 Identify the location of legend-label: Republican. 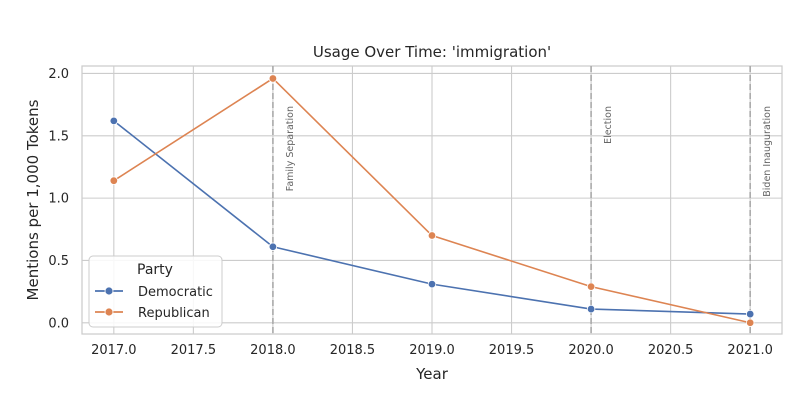
(174, 313).